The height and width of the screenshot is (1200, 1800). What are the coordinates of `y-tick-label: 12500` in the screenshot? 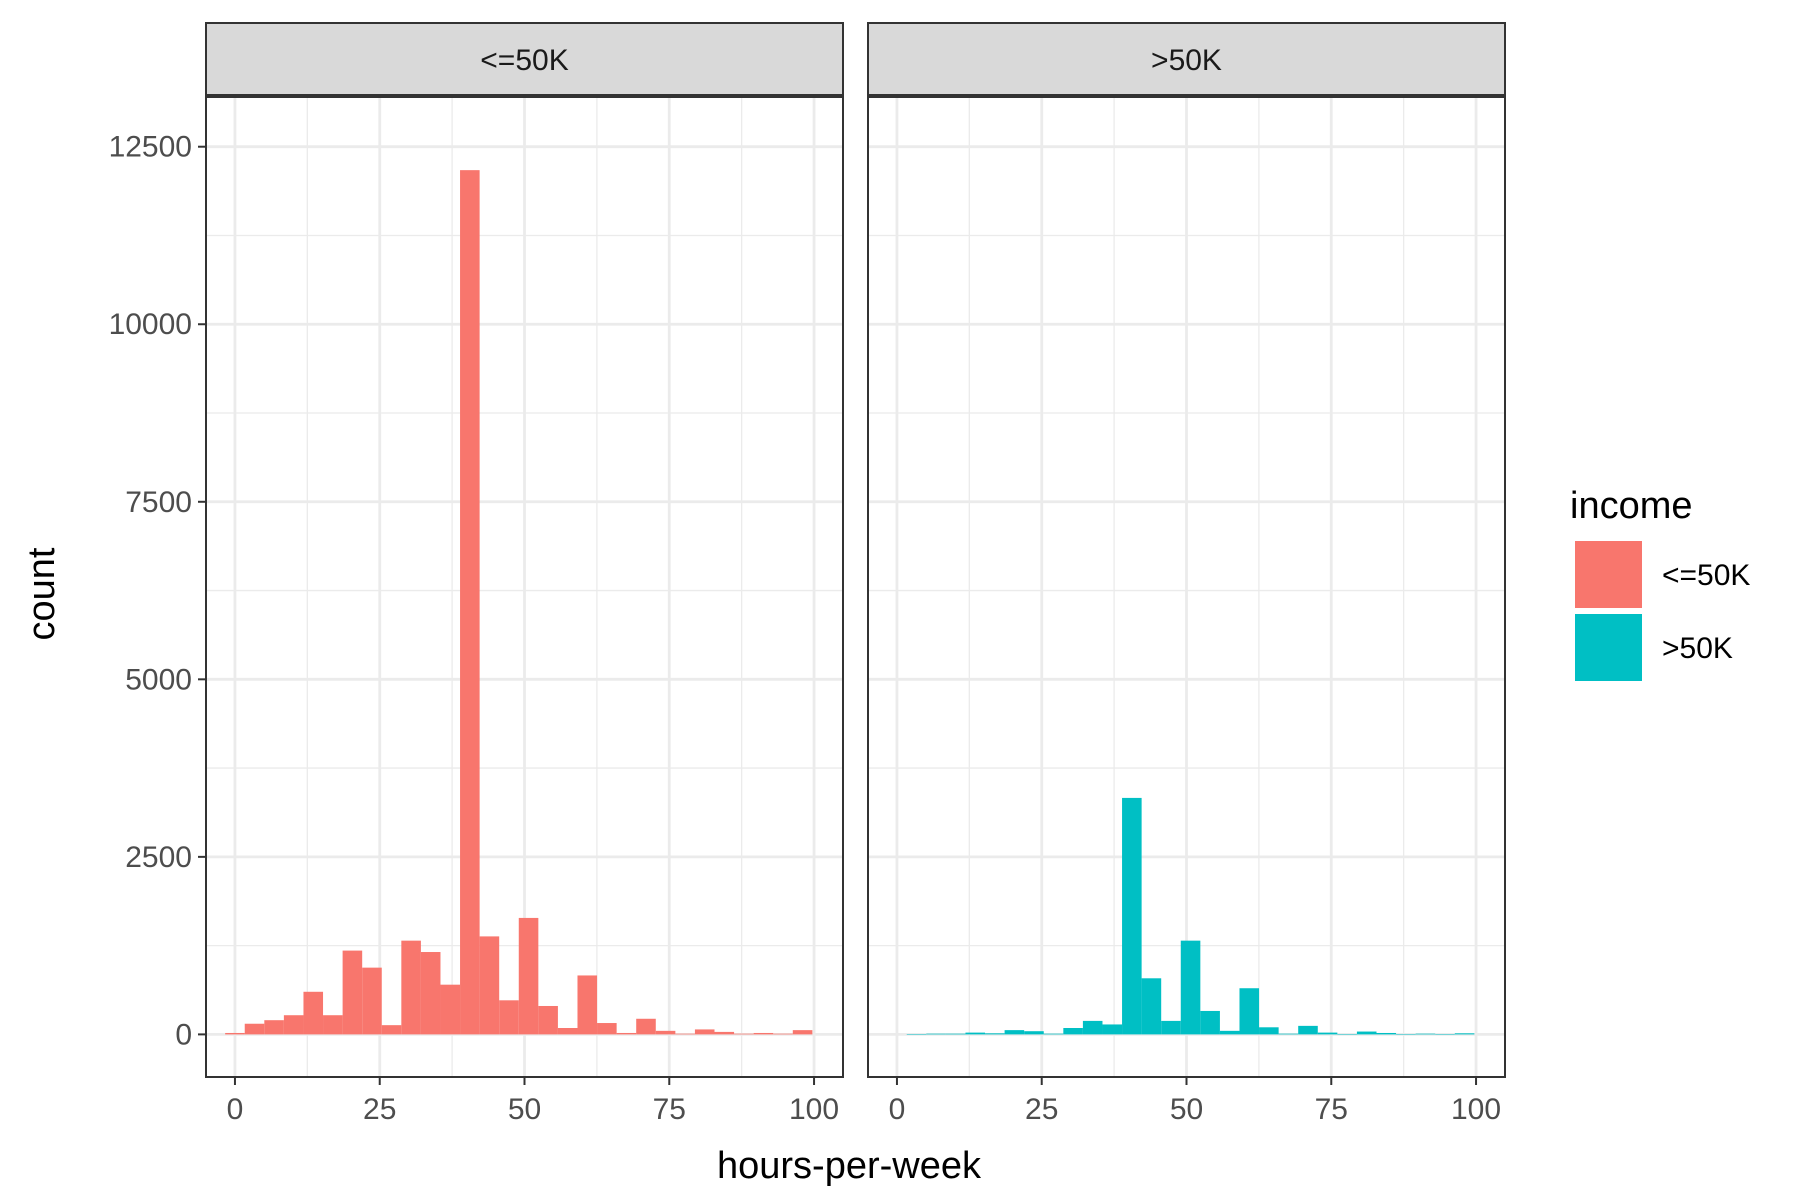 It's located at (150, 147).